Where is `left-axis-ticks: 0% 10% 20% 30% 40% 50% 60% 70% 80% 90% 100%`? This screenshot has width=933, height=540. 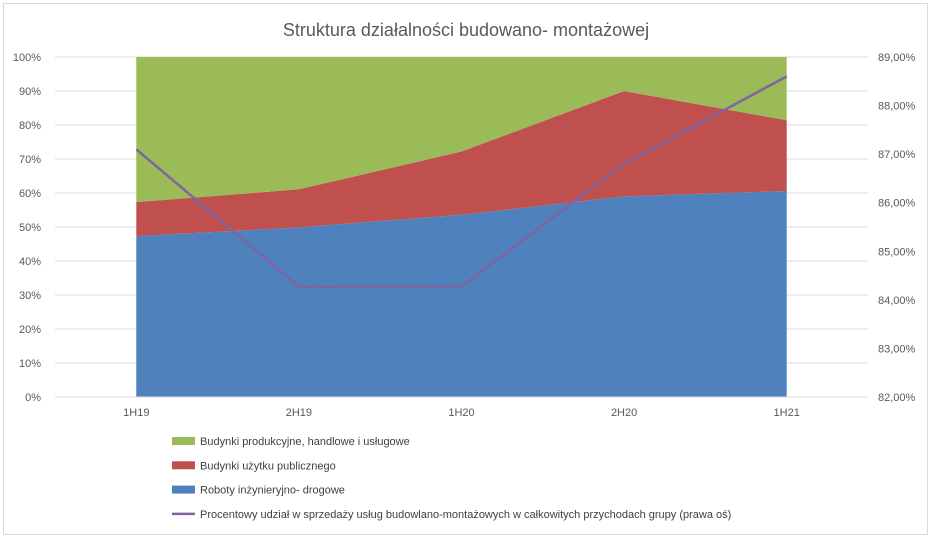 left-axis-ticks: 0% 10% 20% 30% 40% 50% 60% 70% 80% 90% 100% is located at coordinates (27, 228).